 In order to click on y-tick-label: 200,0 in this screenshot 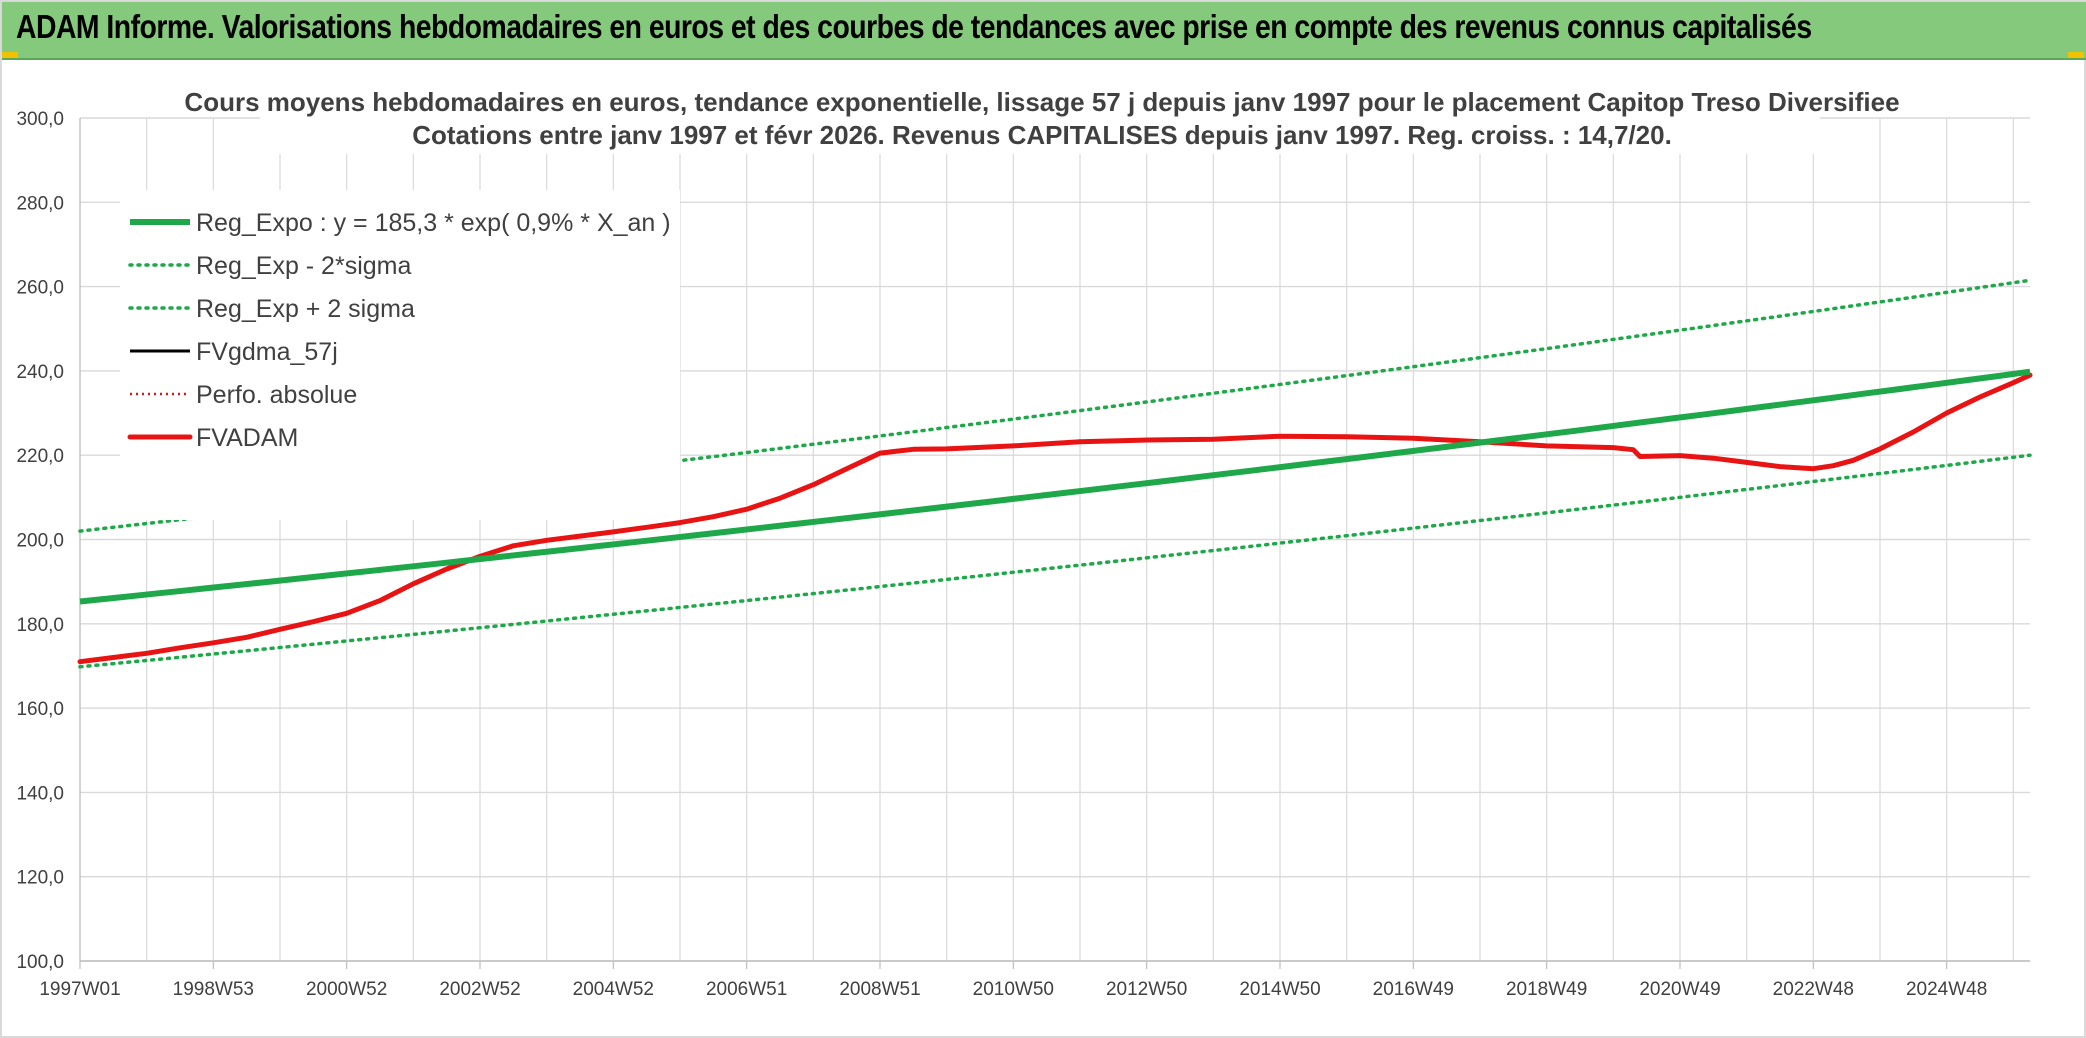, I will do `click(40, 541)`.